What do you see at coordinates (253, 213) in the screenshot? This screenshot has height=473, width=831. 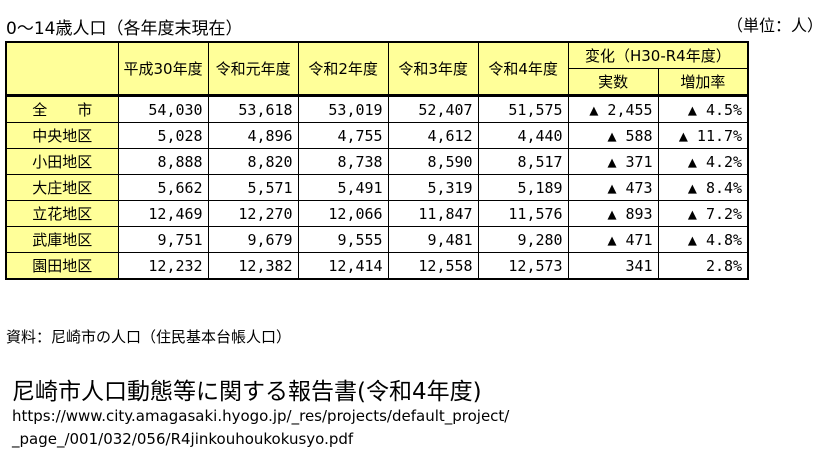 I see `table-cell: 12,270` at bounding box center [253, 213].